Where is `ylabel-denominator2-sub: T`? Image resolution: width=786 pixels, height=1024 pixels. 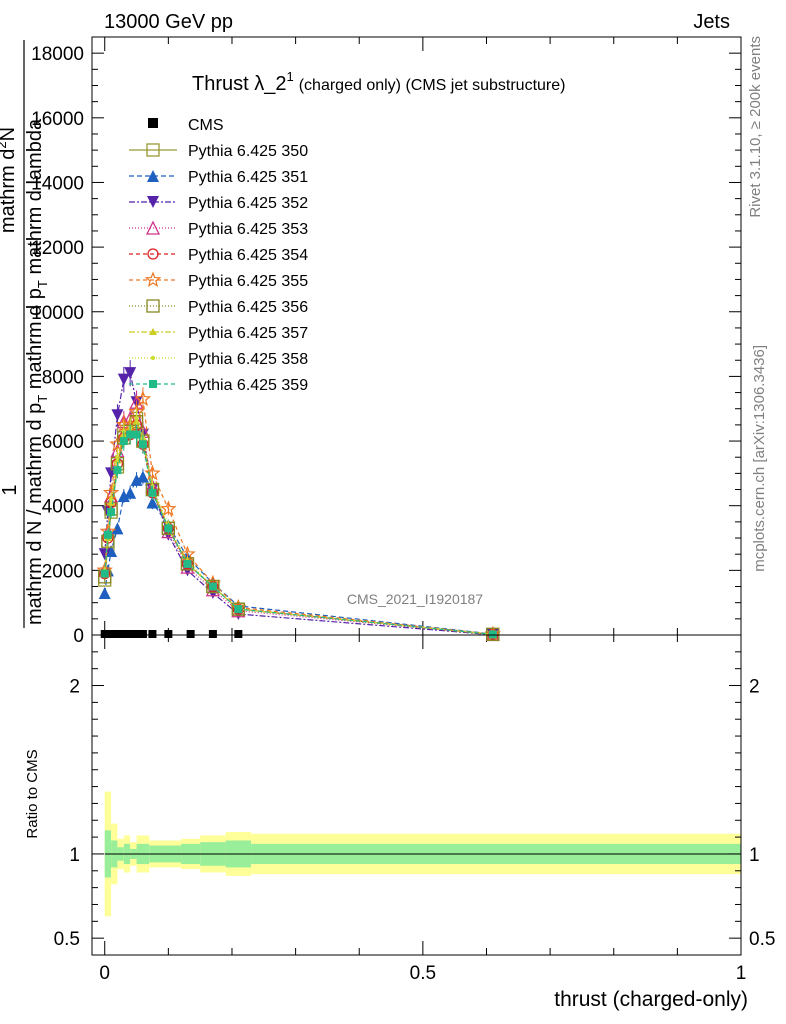
ylabel-denominator2-sub: T is located at coordinates (42, 284).